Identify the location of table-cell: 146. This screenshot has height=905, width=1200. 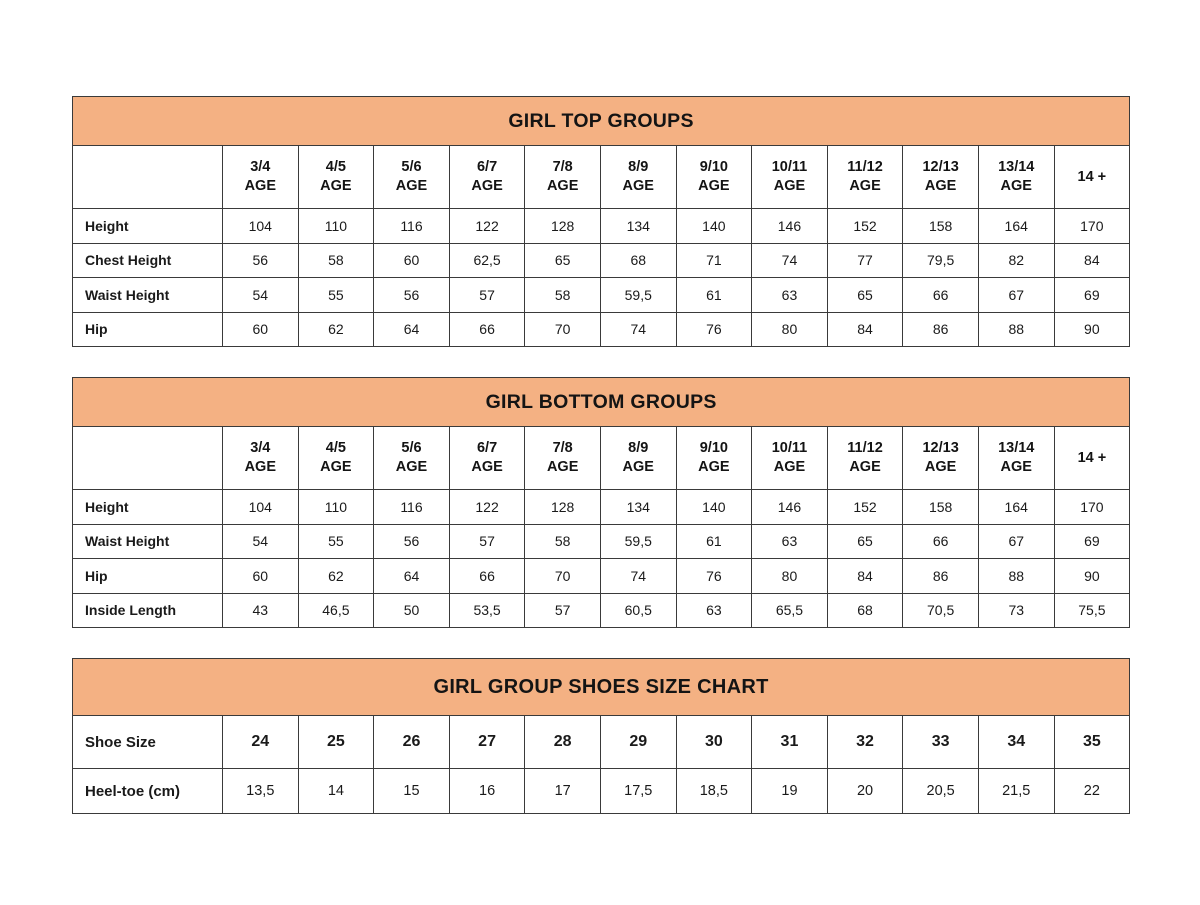
(789, 226).